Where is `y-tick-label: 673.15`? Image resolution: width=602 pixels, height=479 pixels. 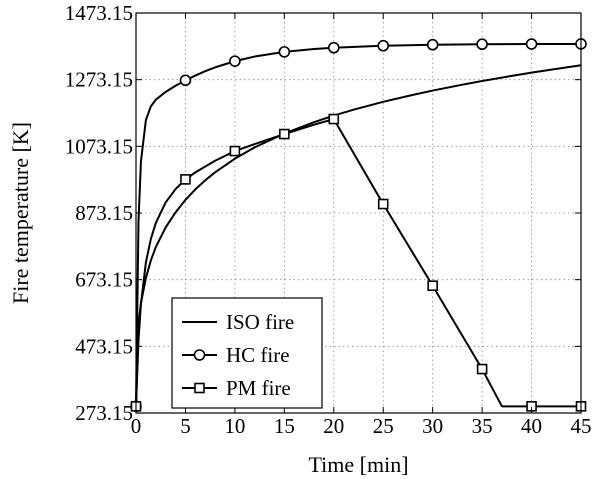
y-tick-label: 673.15 is located at coordinates (104, 280).